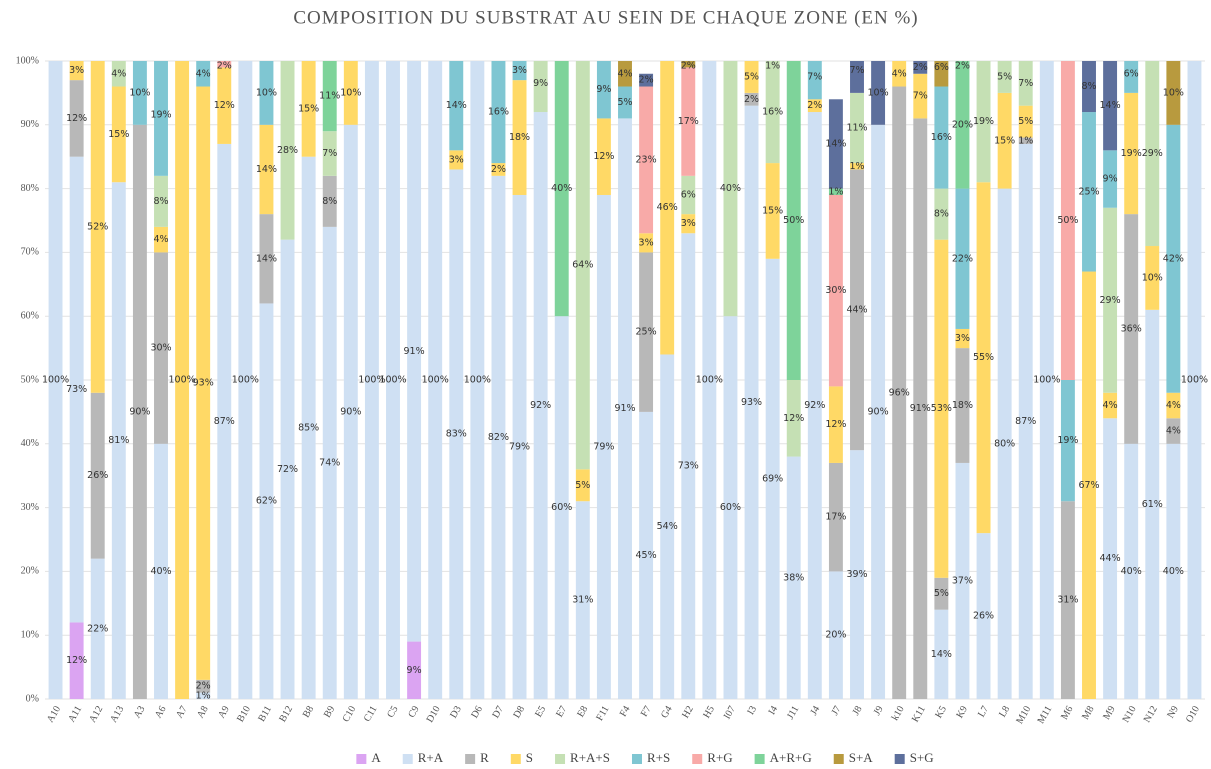 This screenshot has height=769, width=1211. What do you see at coordinates (519, 446) in the screenshot?
I see `data-label: 79%` at bounding box center [519, 446].